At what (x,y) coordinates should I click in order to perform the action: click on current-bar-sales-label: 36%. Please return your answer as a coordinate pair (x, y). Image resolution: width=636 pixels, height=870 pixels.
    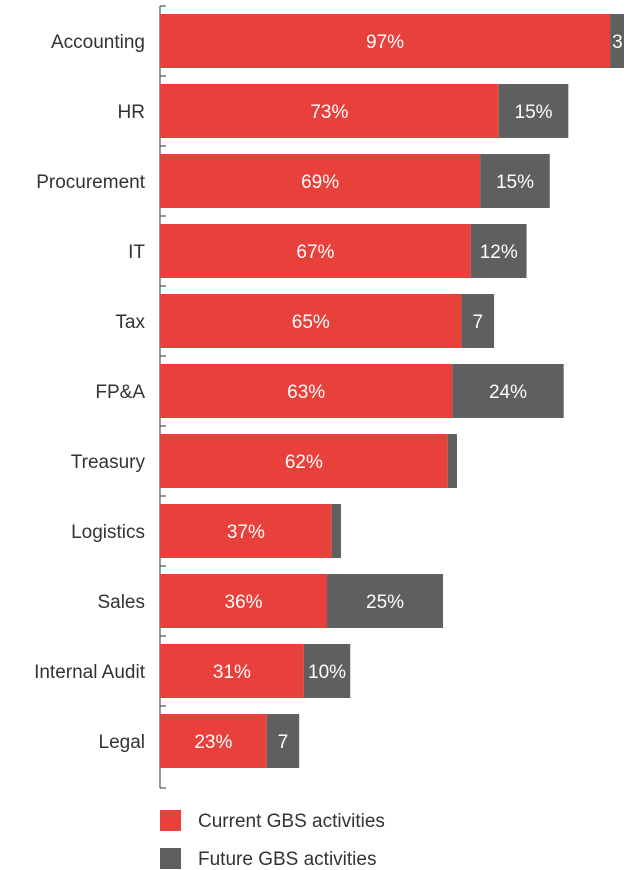
    Looking at the image, I should click on (244, 602).